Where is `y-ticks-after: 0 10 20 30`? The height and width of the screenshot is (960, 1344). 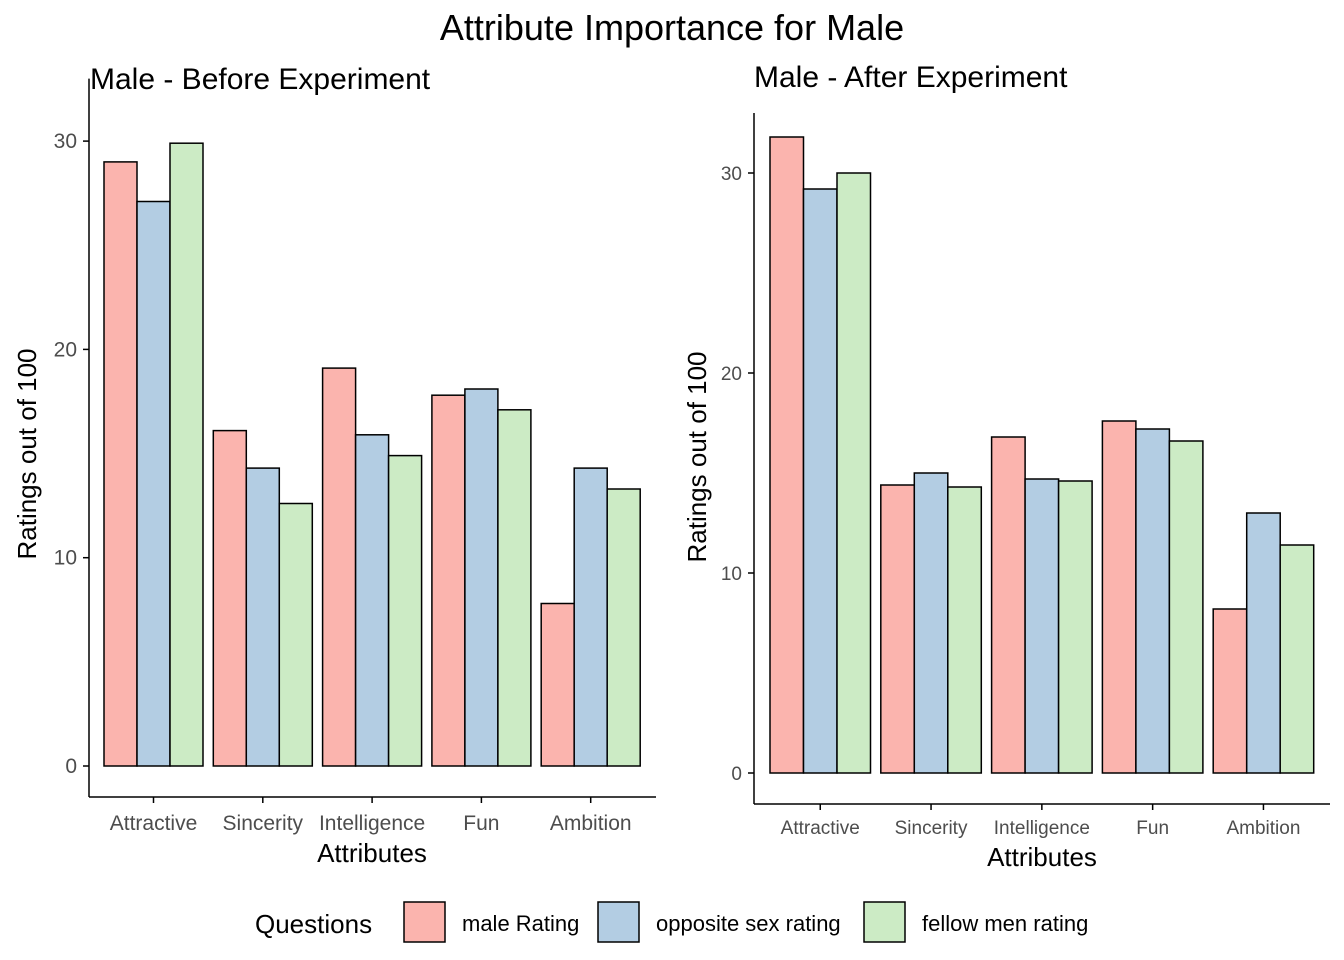
y-ticks-after: 0 10 20 30 is located at coordinates (737, 474).